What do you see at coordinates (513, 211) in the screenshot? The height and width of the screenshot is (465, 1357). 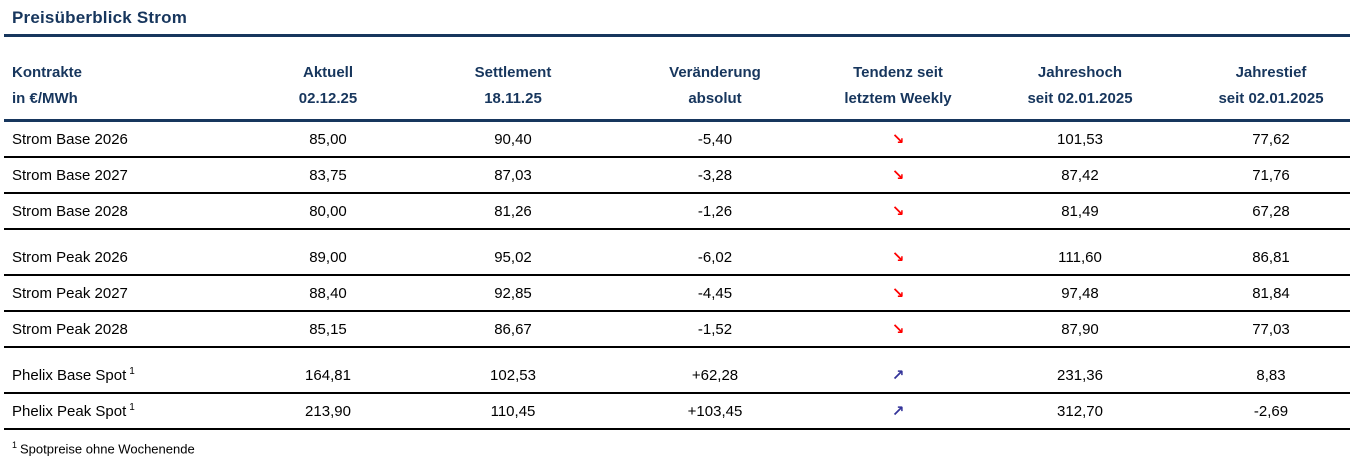 I see `cell-settlement: 81,26` at bounding box center [513, 211].